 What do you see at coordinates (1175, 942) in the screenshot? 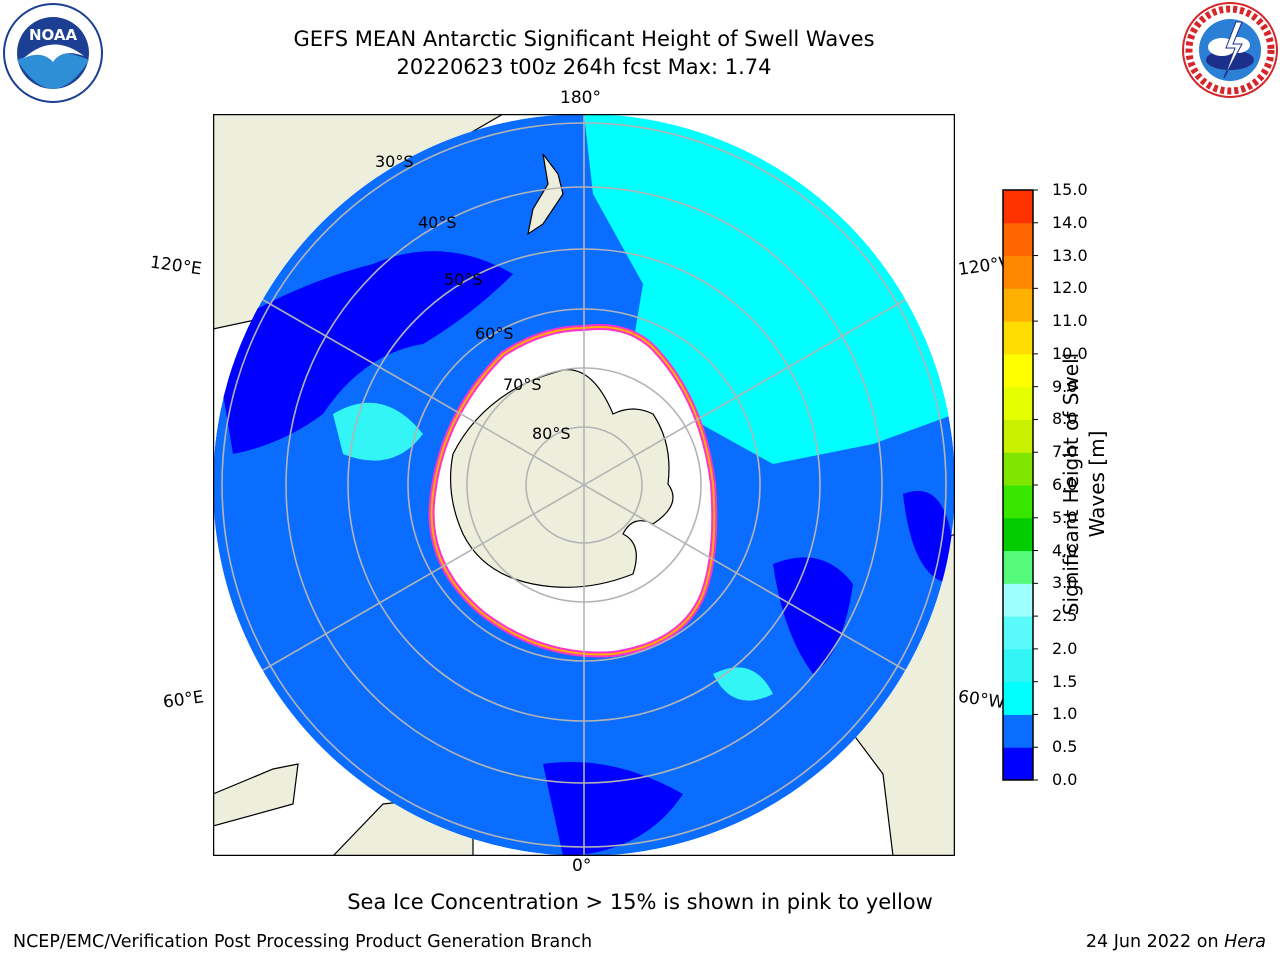
I see `date-text: 24 Jun 2022 on Hera` at bounding box center [1175, 942].